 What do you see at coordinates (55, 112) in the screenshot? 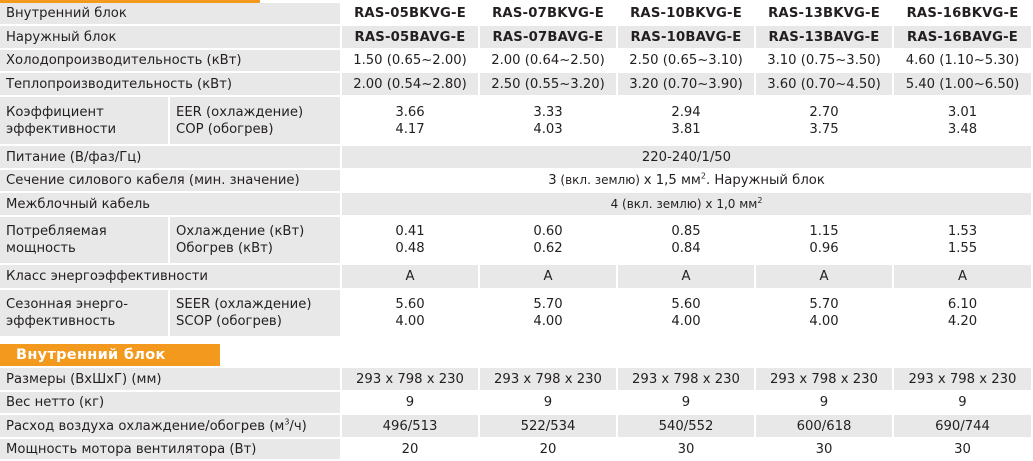
I see `label-efficiency-line1: Коэффициент` at bounding box center [55, 112].